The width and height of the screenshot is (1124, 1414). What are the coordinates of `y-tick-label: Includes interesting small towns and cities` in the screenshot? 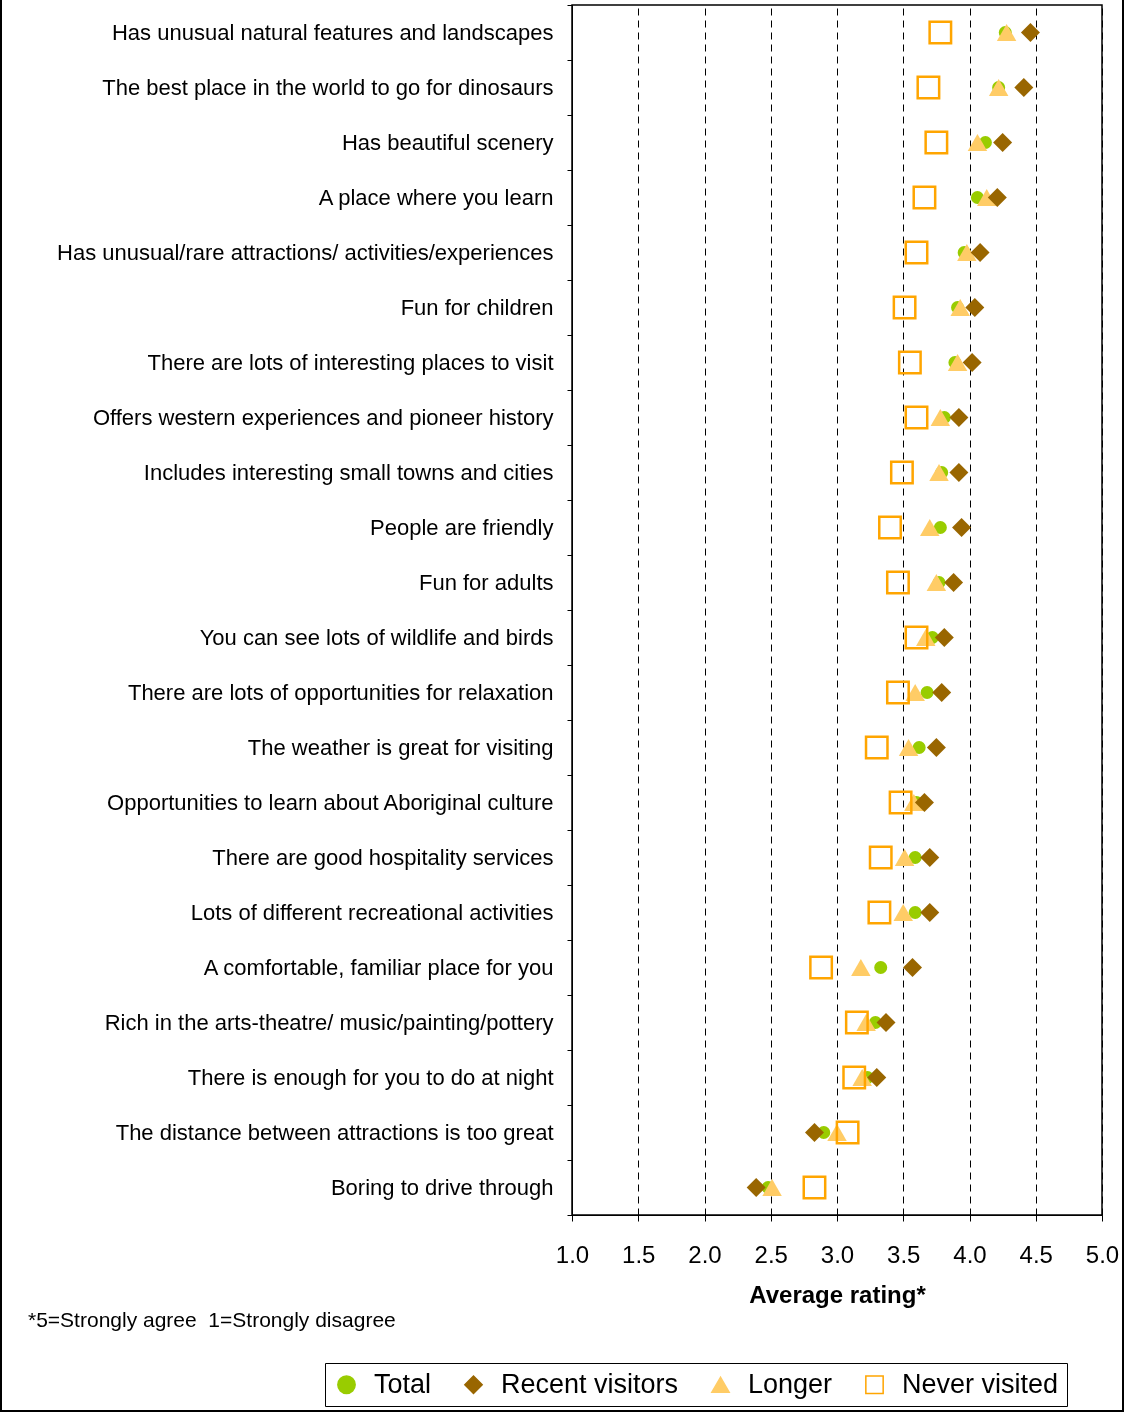 It's located at (348, 472).